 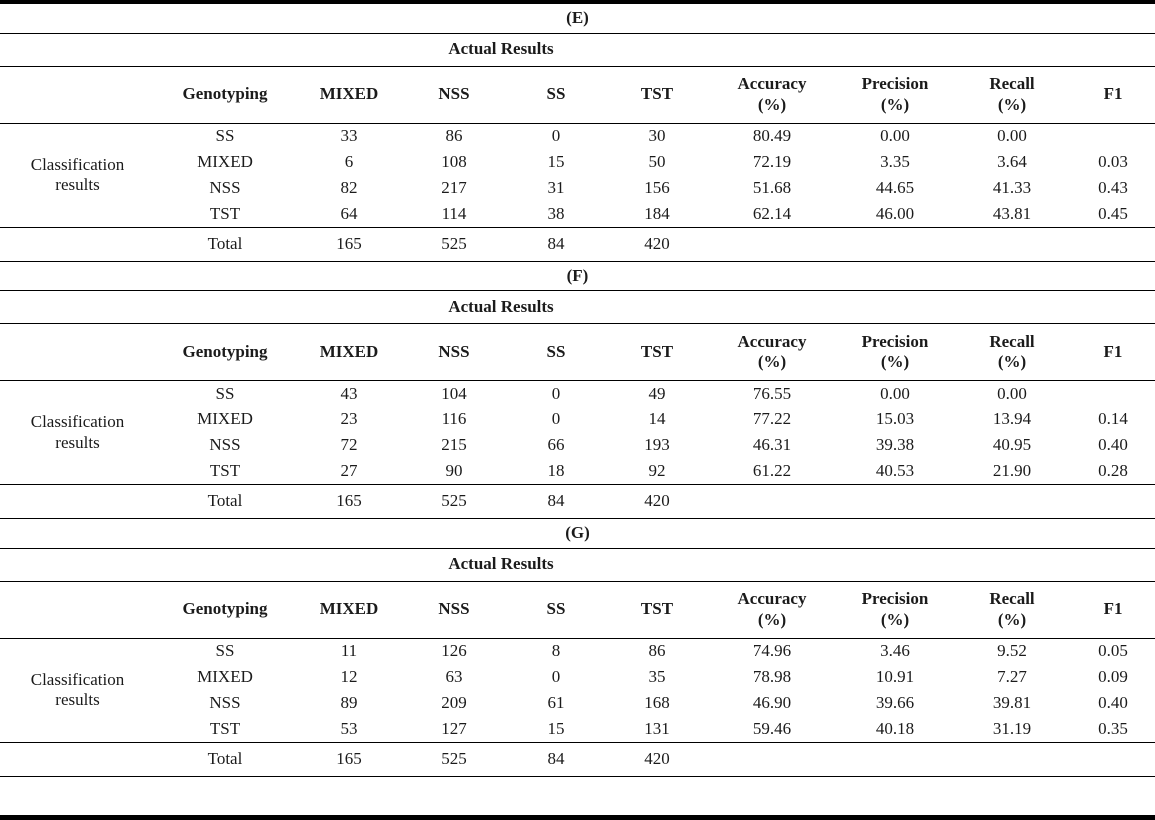 I want to click on data-cell: 10.91, so click(x=895, y=676).